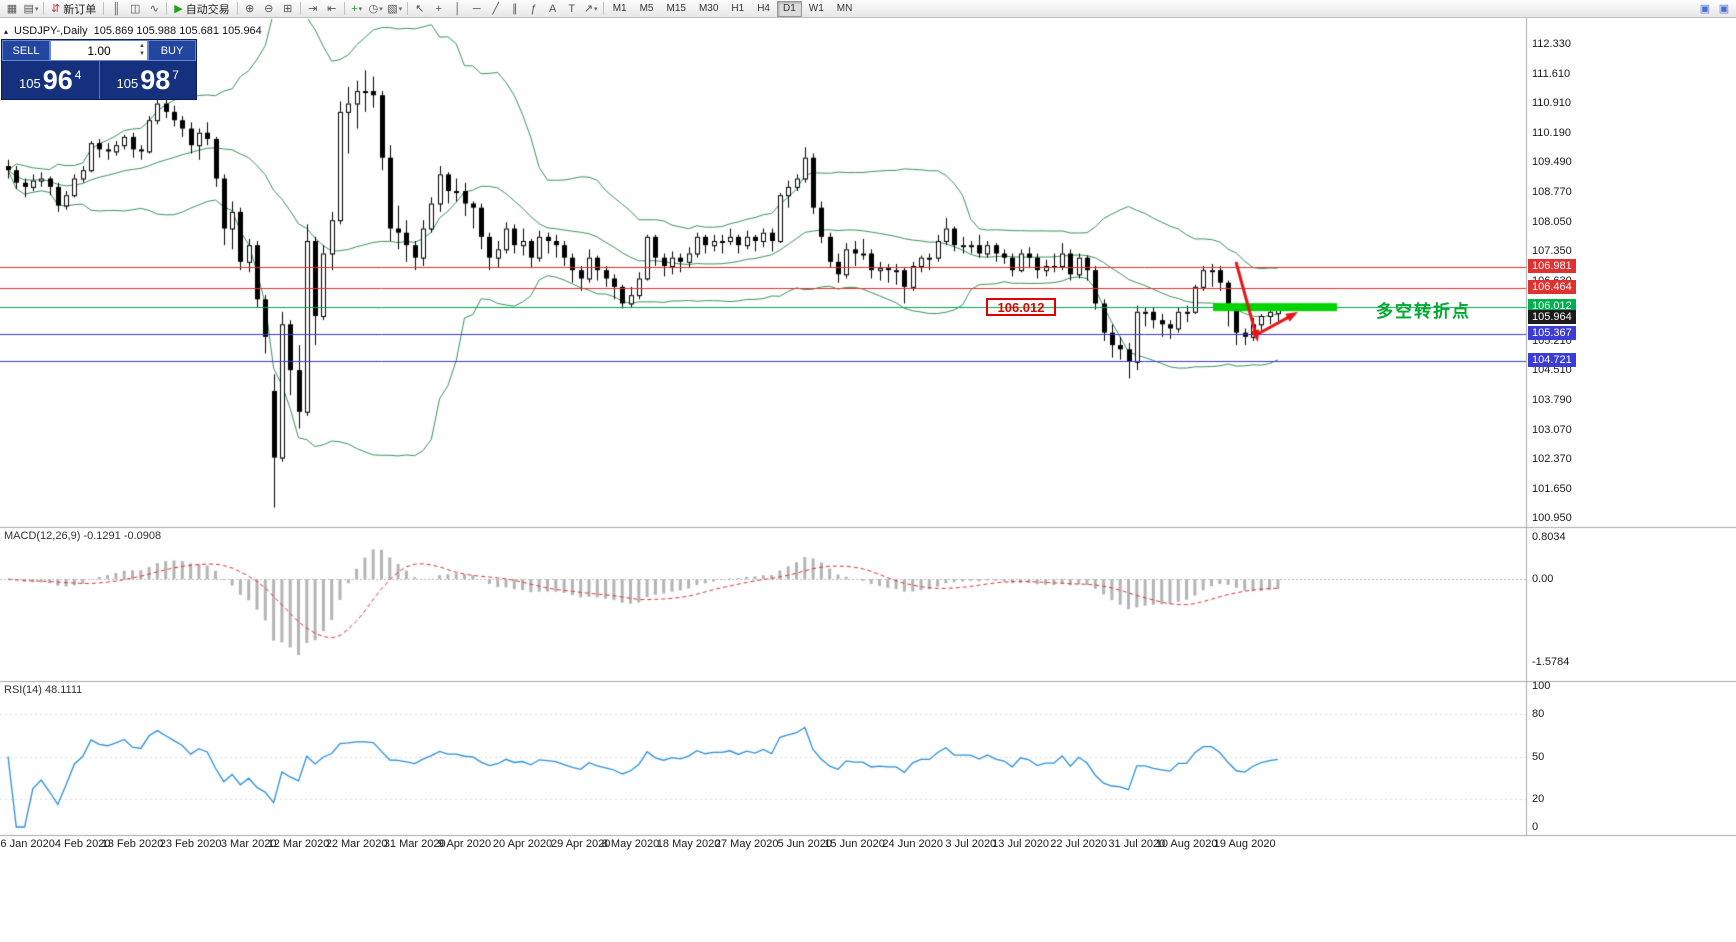  What do you see at coordinates (1552, 488) in the screenshot?
I see `price-axis-label: 101.650` at bounding box center [1552, 488].